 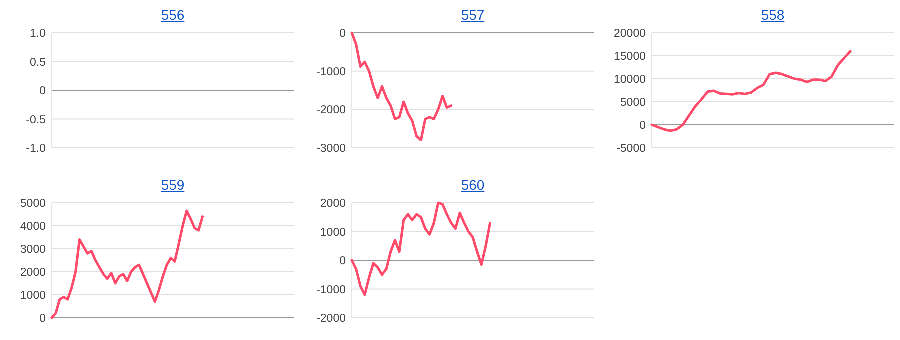 What do you see at coordinates (38, 34) in the screenshot?
I see `y-tick-label: 1.0` at bounding box center [38, 34].